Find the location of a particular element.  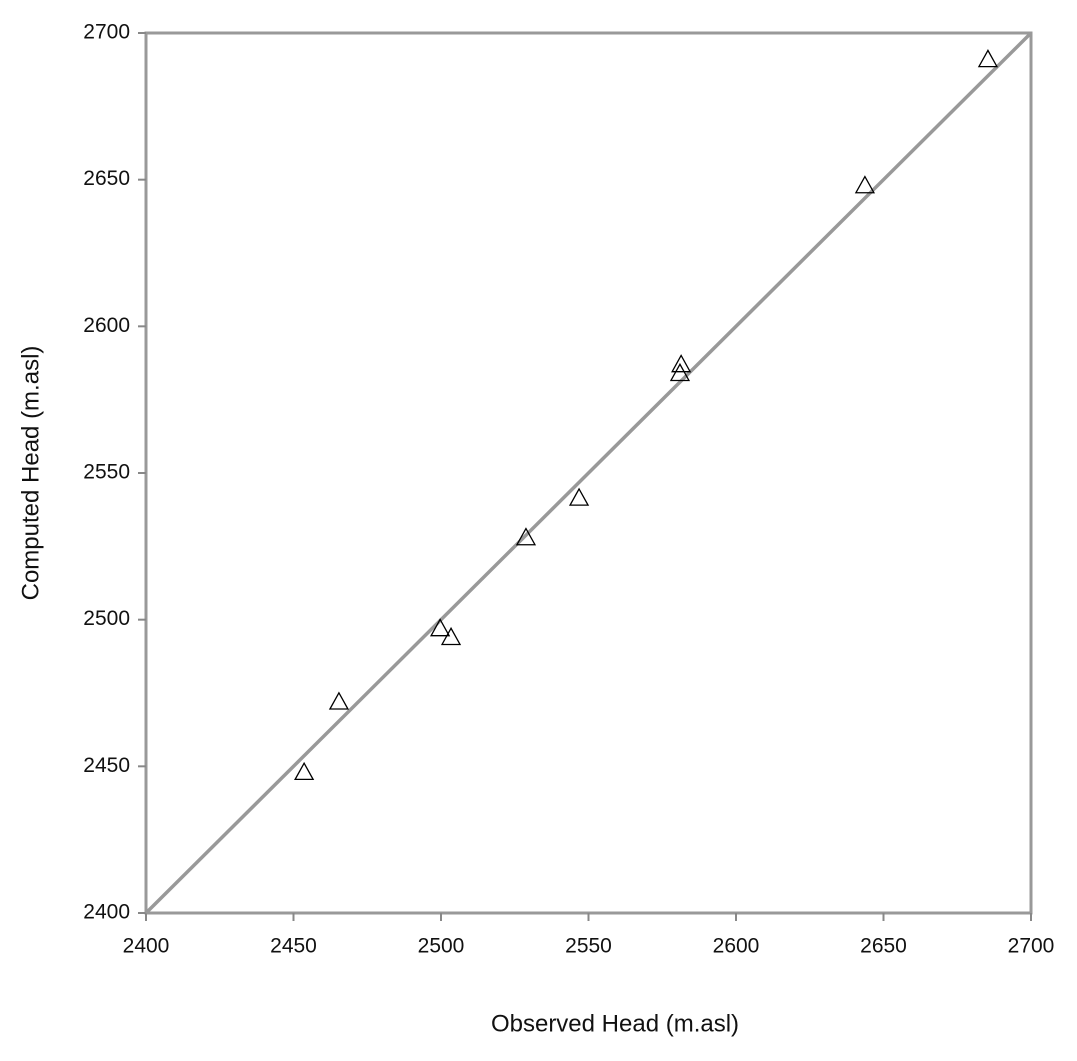

x-tick-label: 2550 is located at coordinates (588, 946).